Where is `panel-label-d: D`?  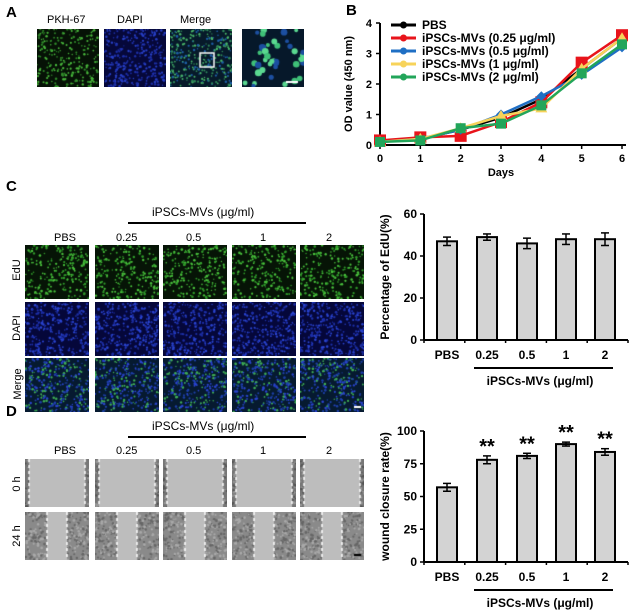
panel-label-d: D is located at coordinates (11, 411).